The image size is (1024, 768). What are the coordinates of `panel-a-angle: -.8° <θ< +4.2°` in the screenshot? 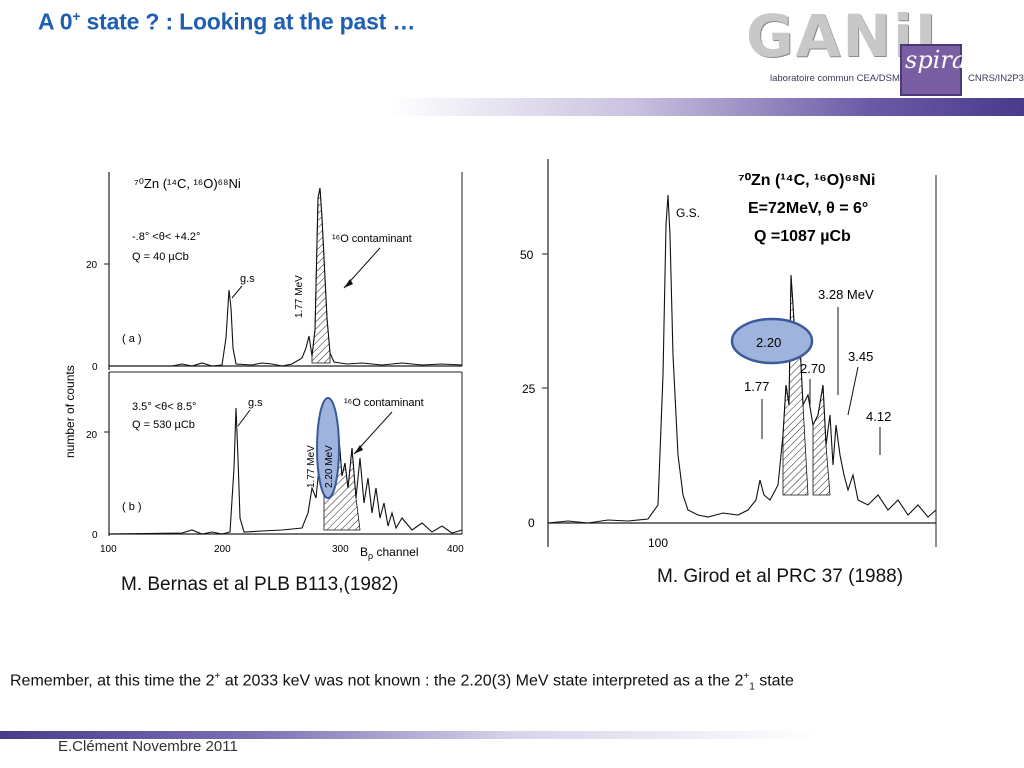 It's located at (166, 237).